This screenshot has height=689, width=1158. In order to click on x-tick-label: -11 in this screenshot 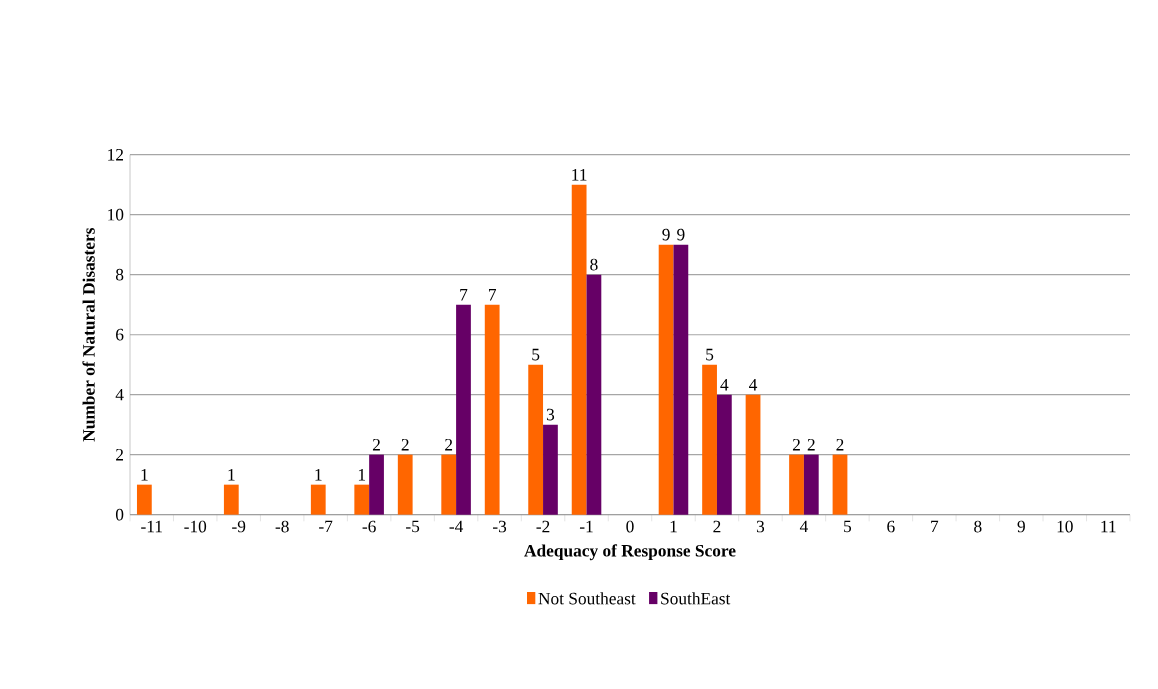, I will do `click(151, 526)`.